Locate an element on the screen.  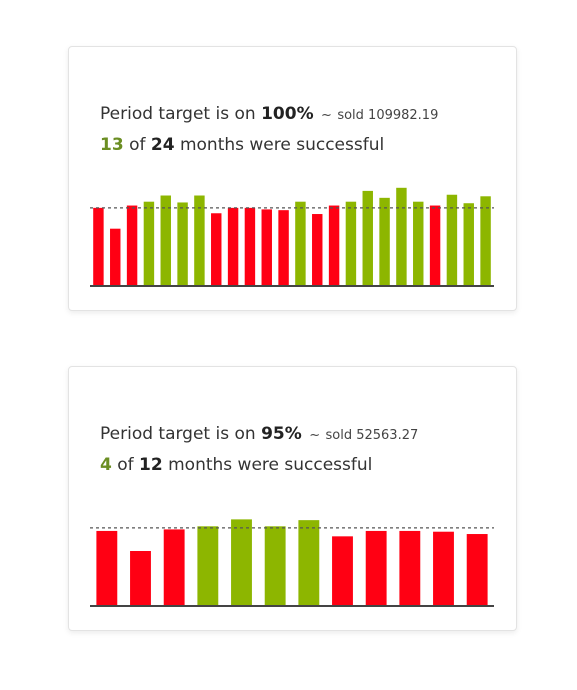
success-summary-line: 13 of 24 months were successful is located at coordinates (242, 145).